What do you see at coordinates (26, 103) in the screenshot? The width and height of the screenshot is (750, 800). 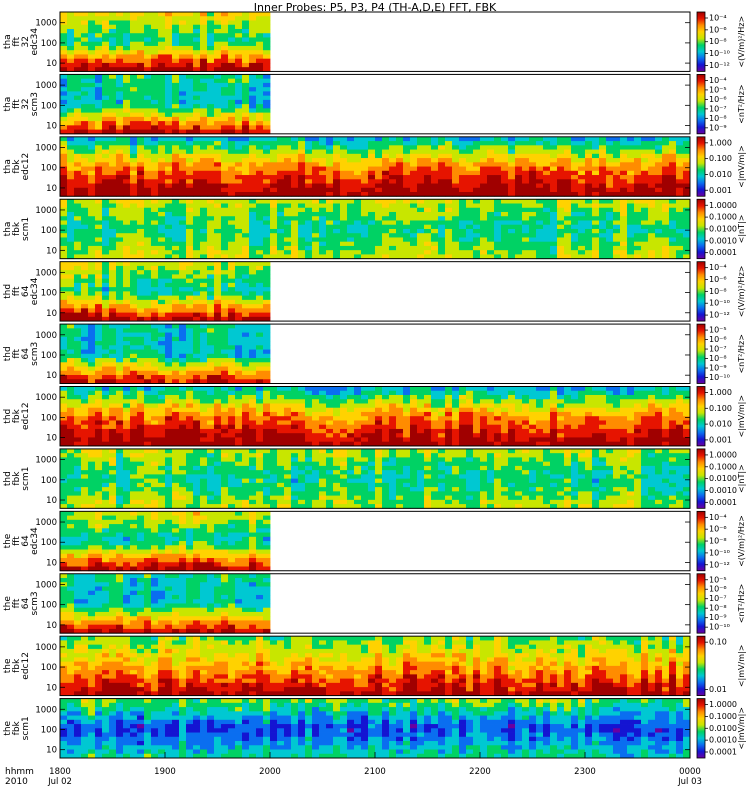 I see `panel-label-line: 32` at bounding box center [26, 103].